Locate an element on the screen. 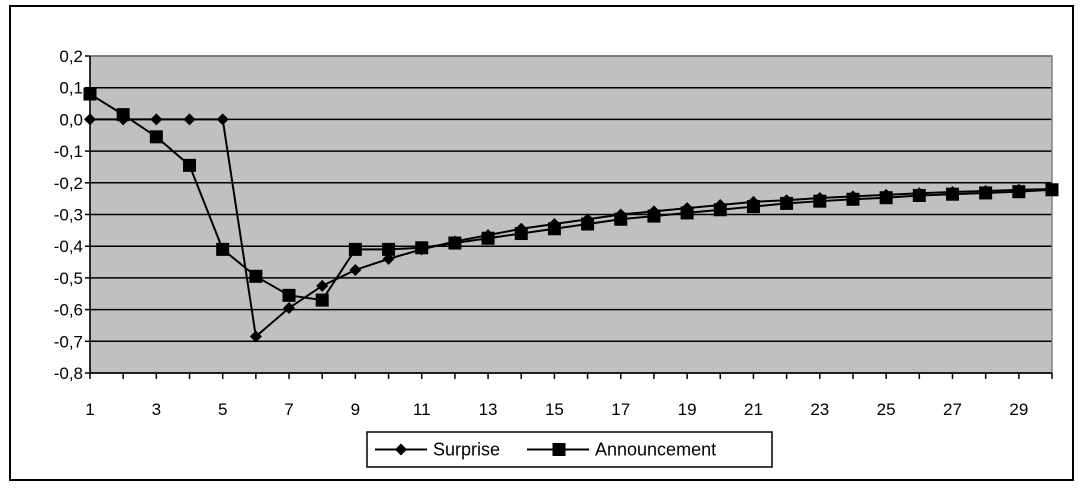 The width and height of the screenshot is (1080, 489). x-tick-label: 15 is located at coordinates (554, 409).